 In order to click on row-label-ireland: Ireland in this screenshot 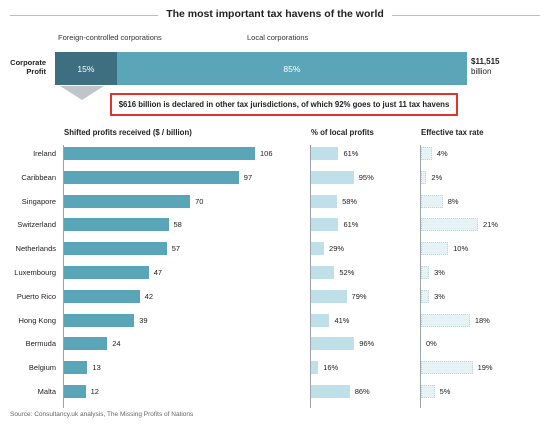, I will do `click(44, 153)`.